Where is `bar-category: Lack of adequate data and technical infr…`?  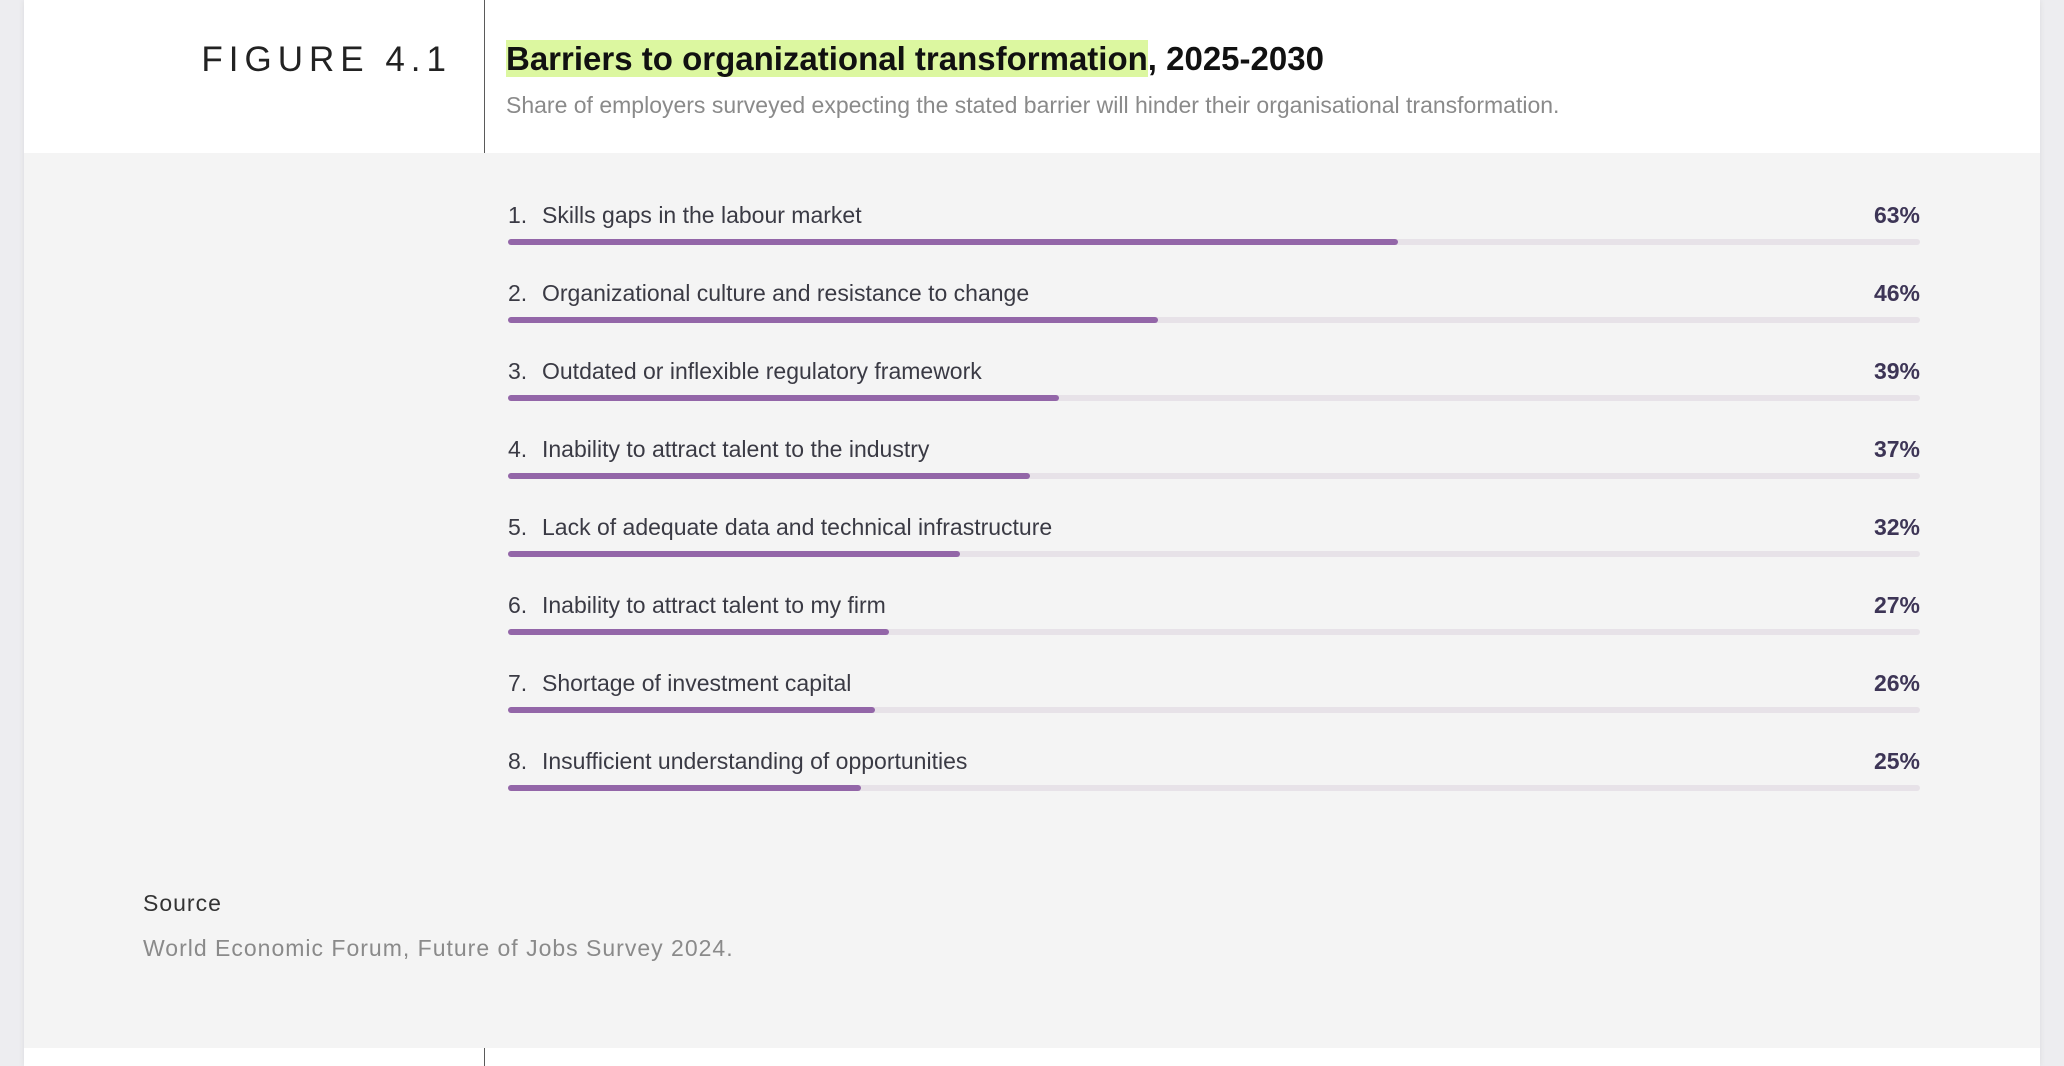 bar-category: Lack of adequate data and technical infr… is located at coordinates (797, 527).